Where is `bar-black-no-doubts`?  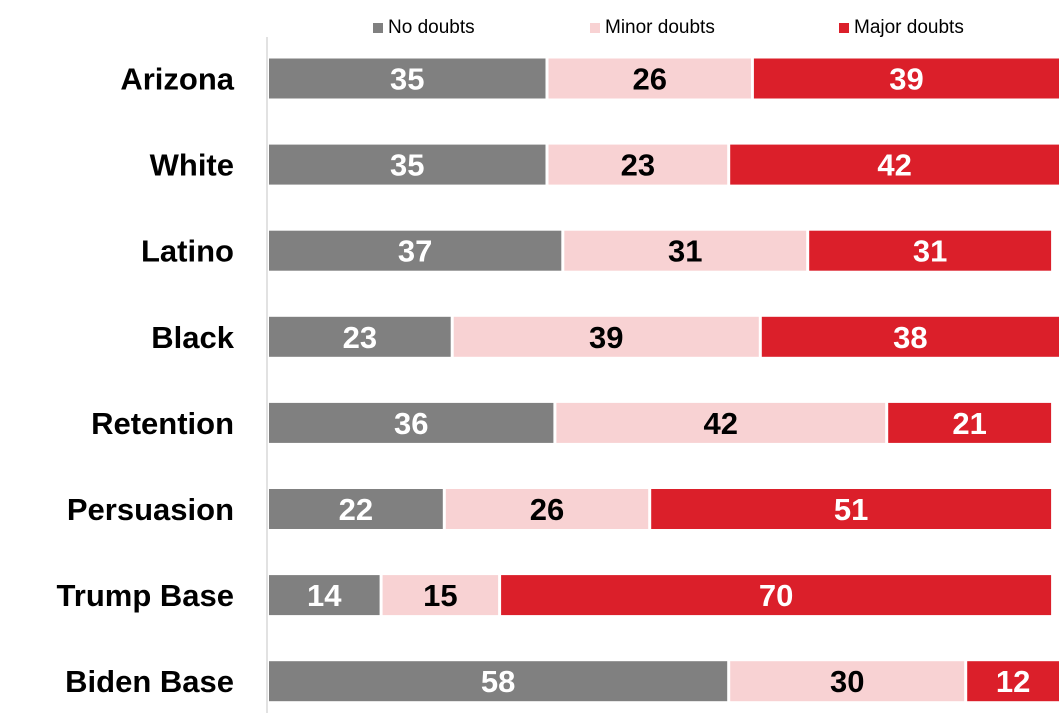 bar-black-no-doubts is located at coordinates (360, 336).